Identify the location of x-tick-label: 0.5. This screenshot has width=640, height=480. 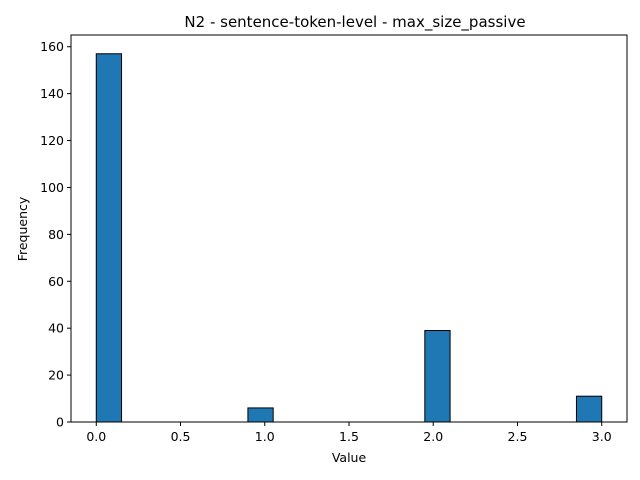
(181, 436).